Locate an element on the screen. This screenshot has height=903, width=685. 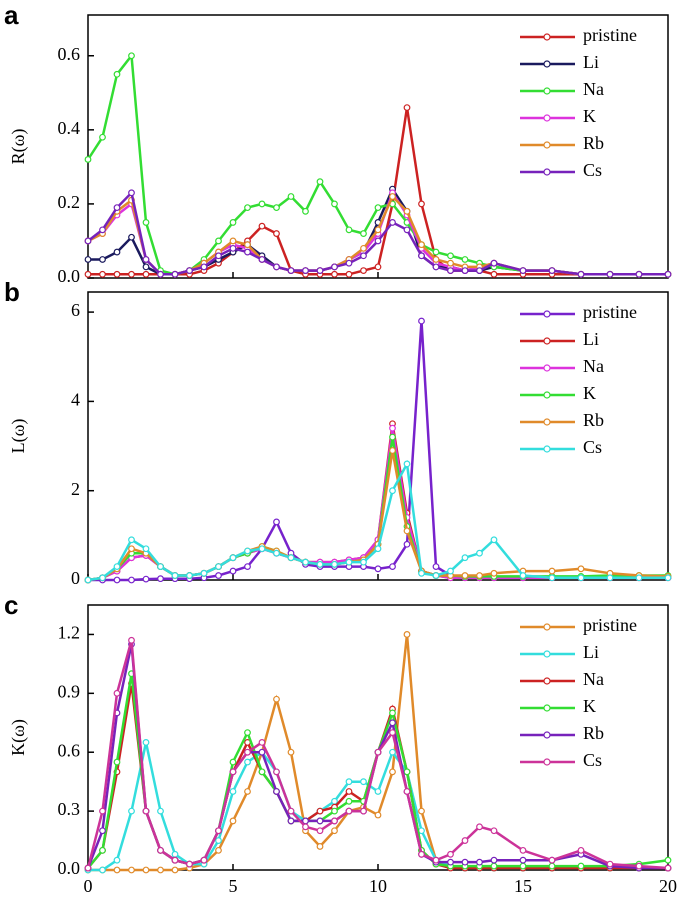
legend-label: Rb is located at coordinates (593, 143).